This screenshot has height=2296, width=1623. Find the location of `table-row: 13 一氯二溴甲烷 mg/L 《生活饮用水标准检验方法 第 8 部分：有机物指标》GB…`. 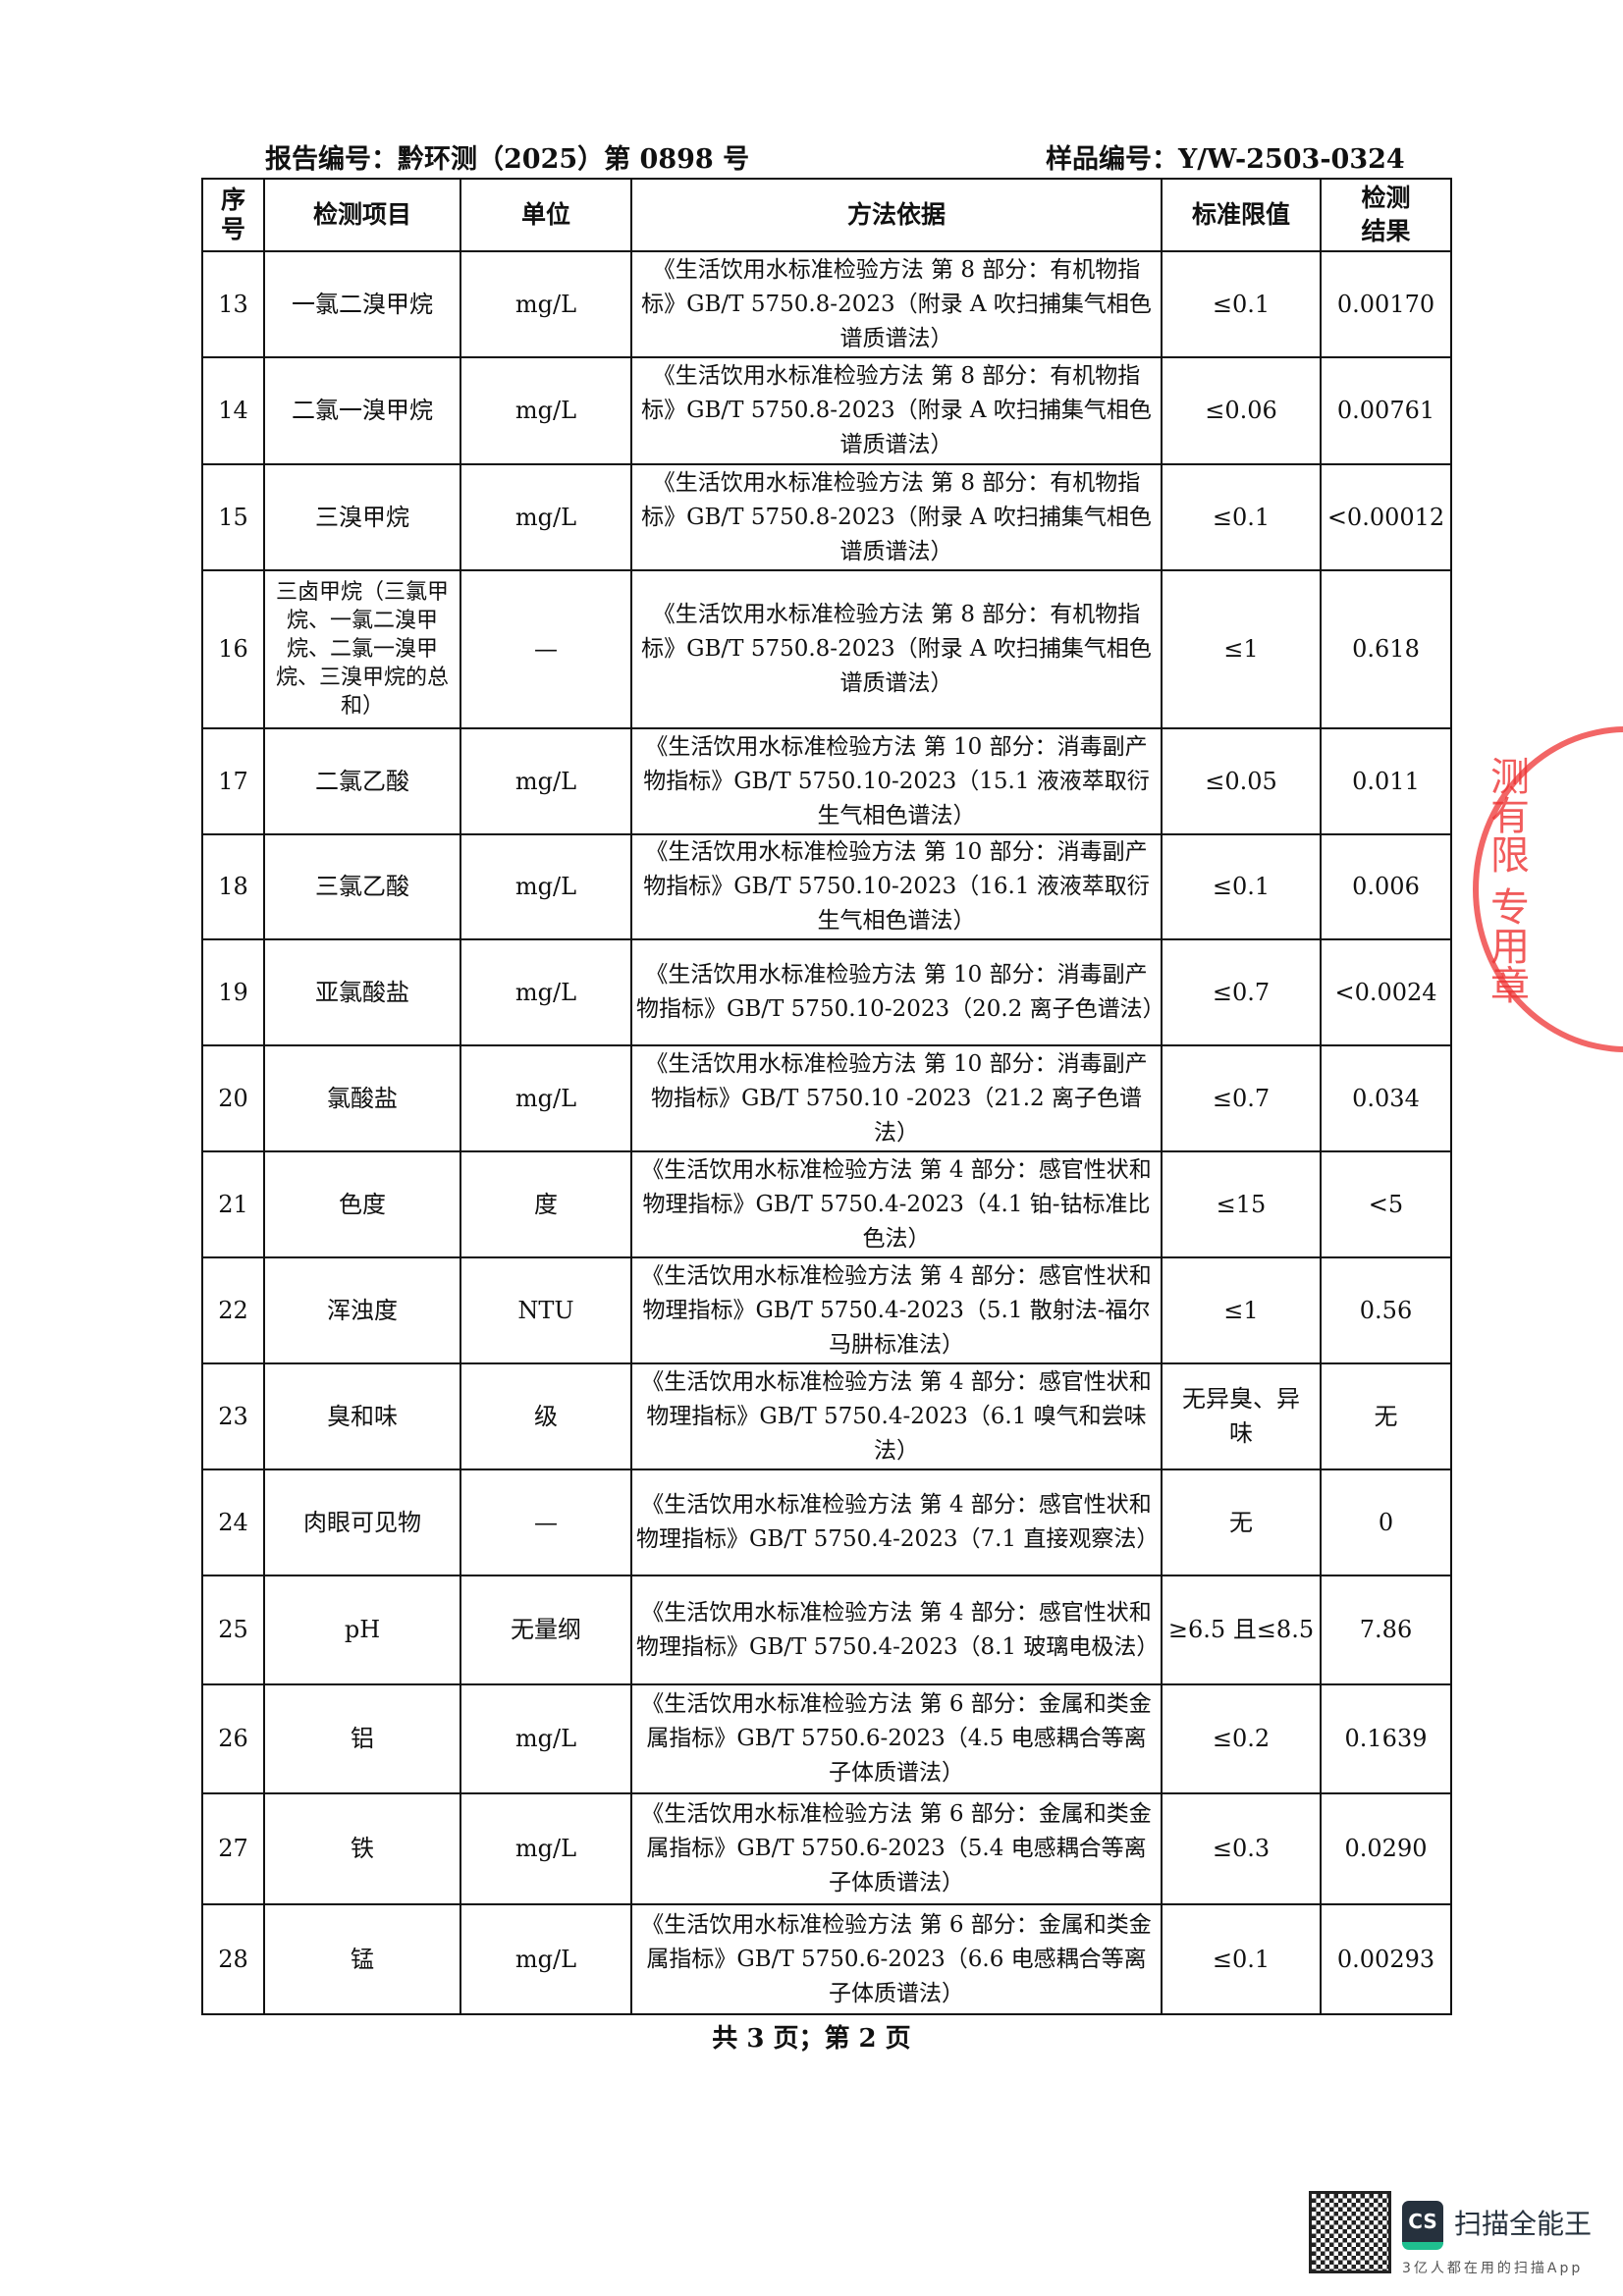

table-row: 13 一氯二溴甲烷 mg/L 《生活饮用水标准检验方法 第 8 部分：有机物指标》GB… is located at coordinates (826, 304).